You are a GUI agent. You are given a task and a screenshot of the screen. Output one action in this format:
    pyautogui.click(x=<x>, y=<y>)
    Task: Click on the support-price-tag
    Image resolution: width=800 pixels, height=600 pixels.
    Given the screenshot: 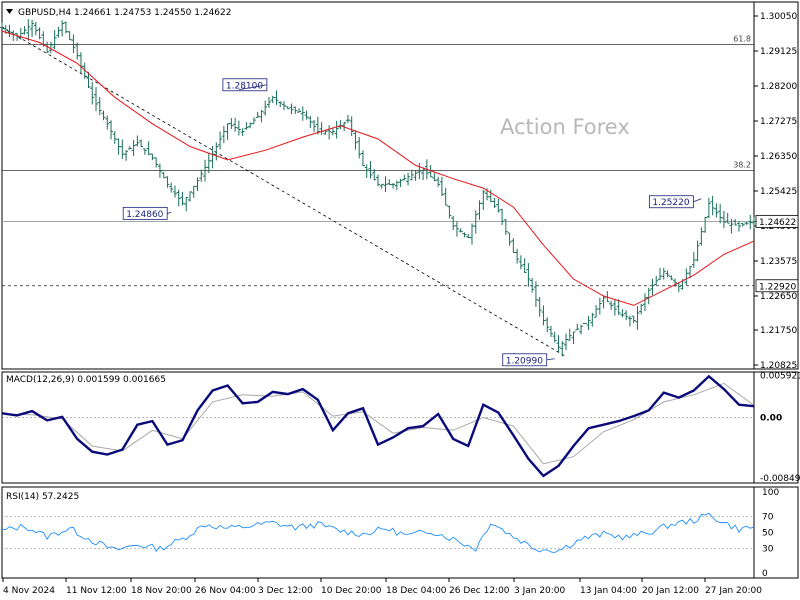 What is the action you would take?
    pyautogui.click(x=777, y=286)
    